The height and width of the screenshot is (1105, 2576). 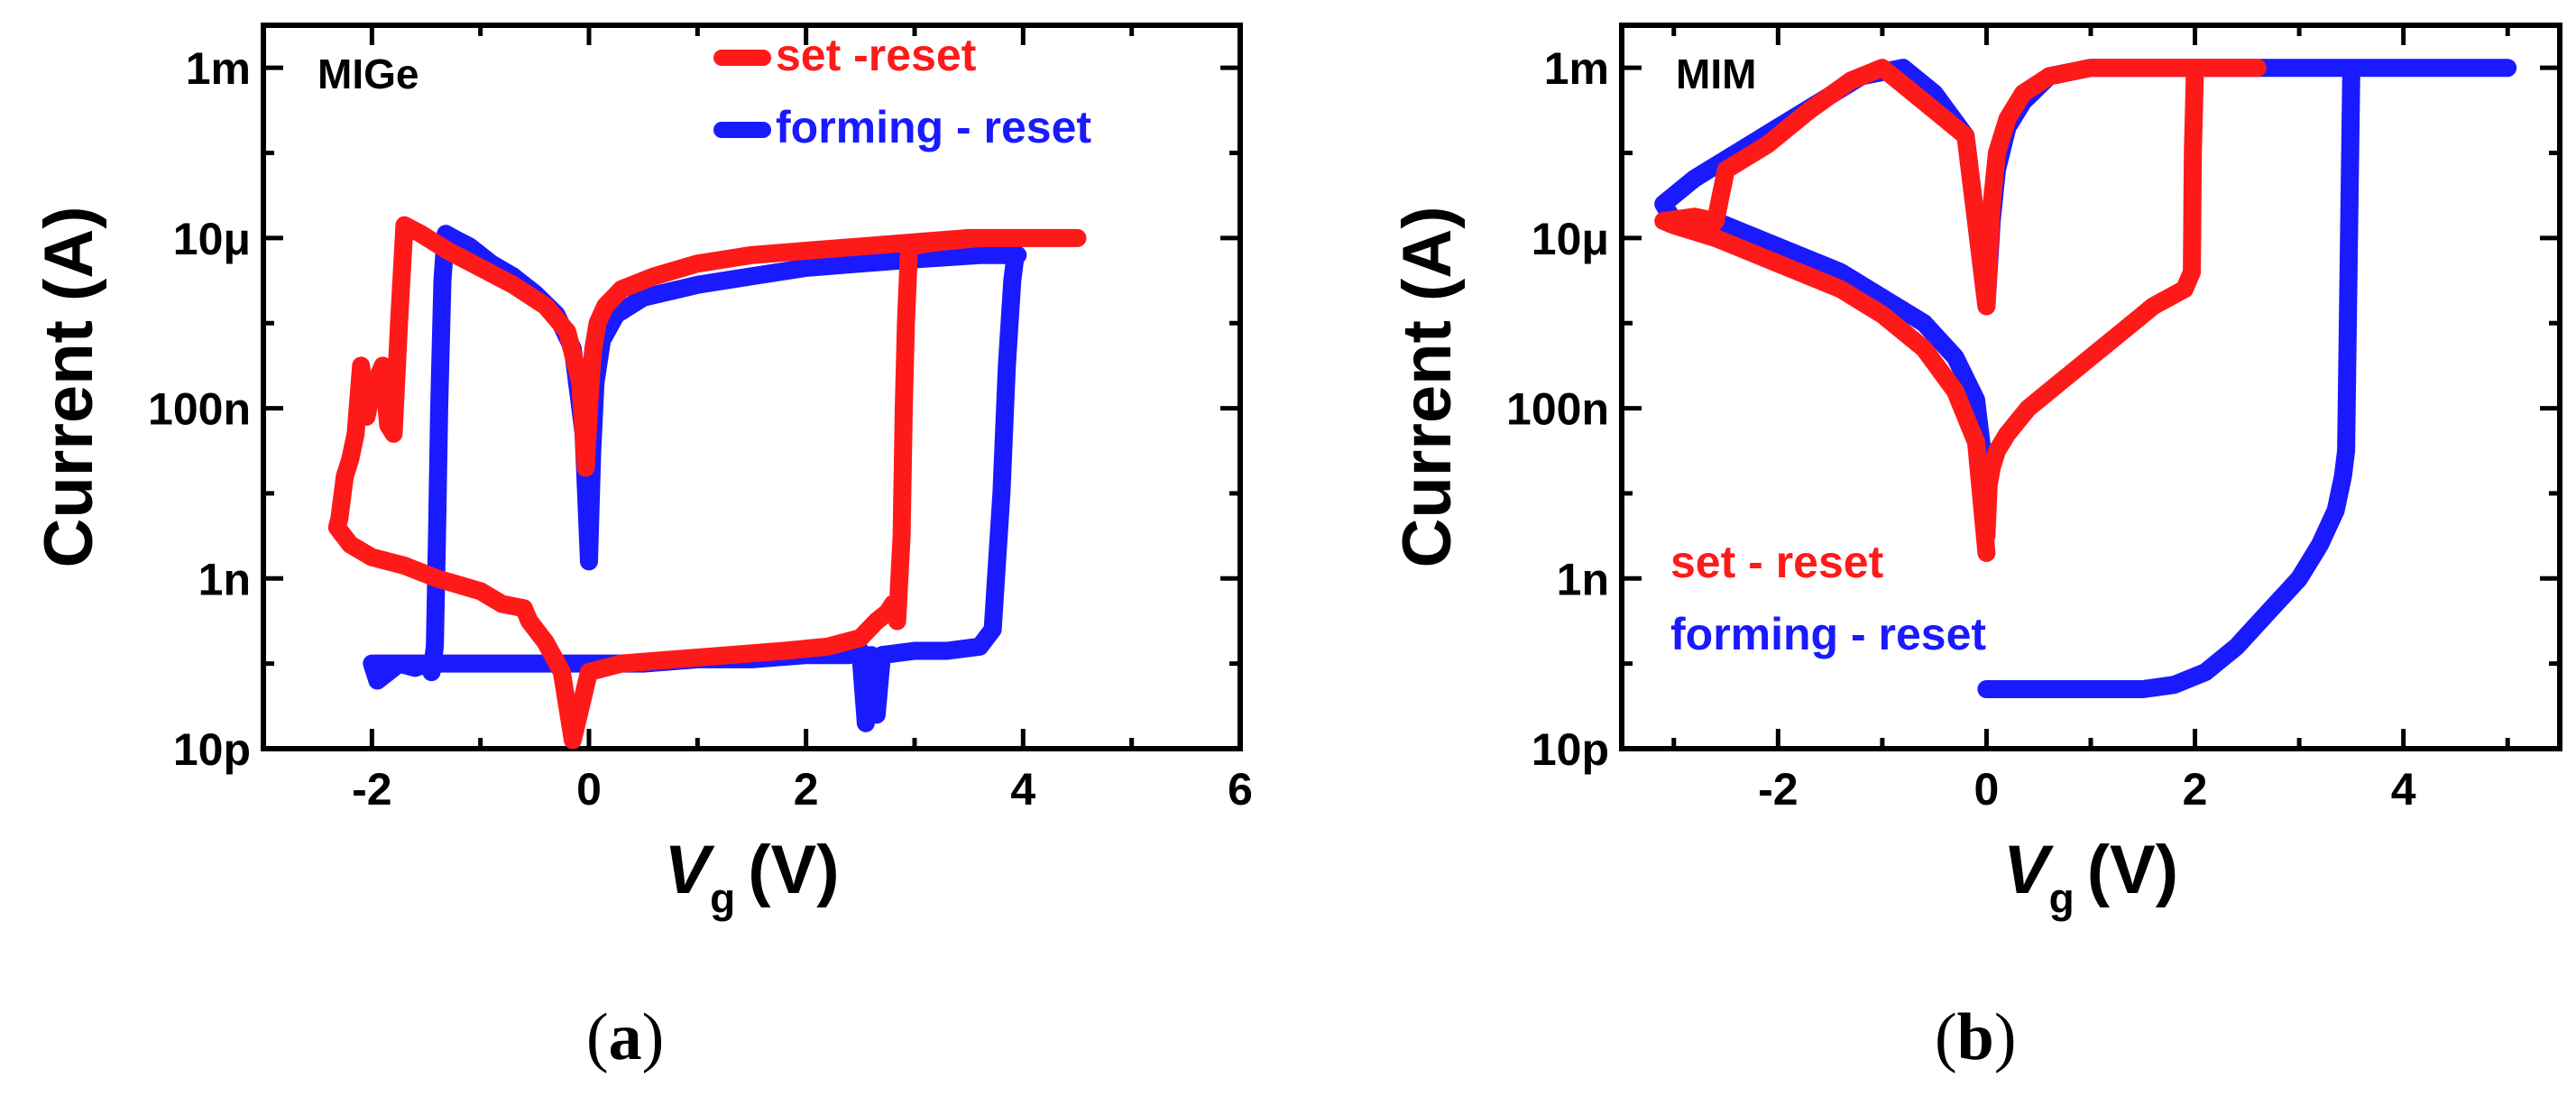 What do you see at coordinates (1241, 789) in the screenshot?
I see `x-tick-label: 6` at bounding box center [1241, 789].